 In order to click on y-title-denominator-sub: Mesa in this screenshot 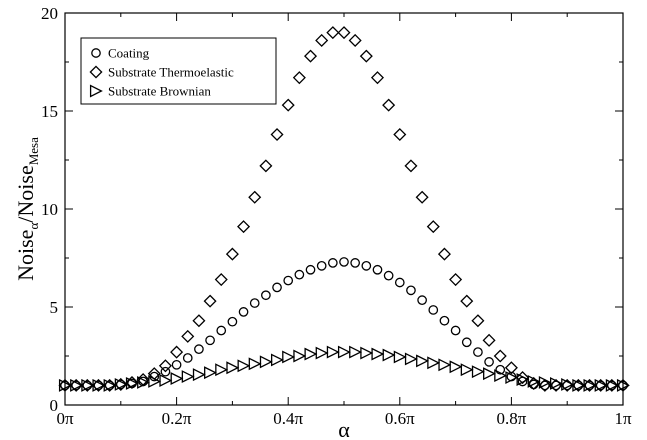, I will do `click(33, 151)`.